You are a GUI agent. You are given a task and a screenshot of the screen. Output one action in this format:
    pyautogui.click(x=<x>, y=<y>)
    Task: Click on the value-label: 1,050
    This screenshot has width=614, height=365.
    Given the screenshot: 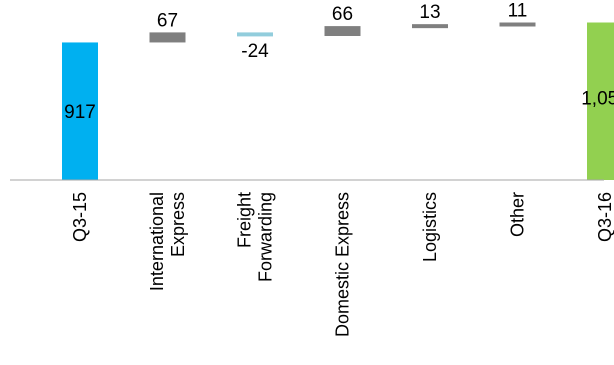 What is the action you would take?
    pyautogui.click(x=597, y=98)
    